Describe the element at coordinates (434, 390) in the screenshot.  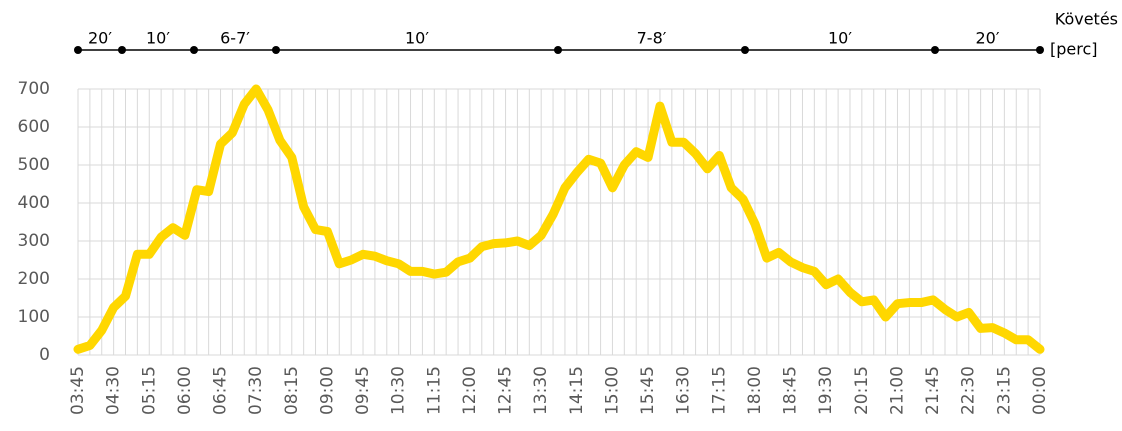
I see `x-tick-label: 11:15` at that location.